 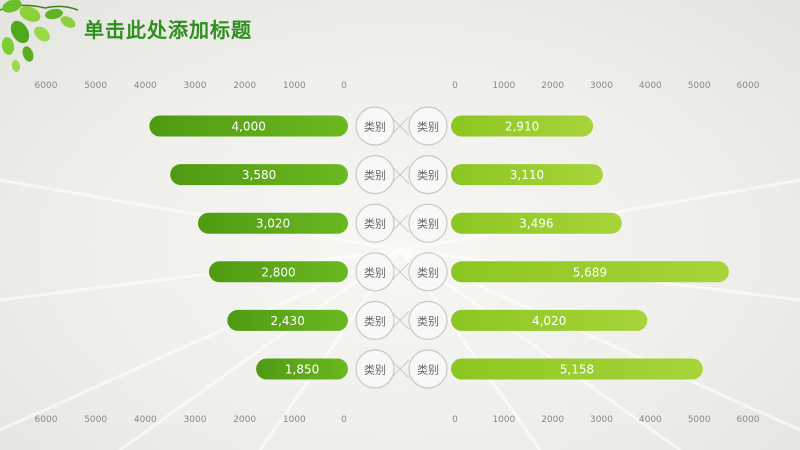 I want to click on left-bar-label: 2,430, so click(x=287, y=321).